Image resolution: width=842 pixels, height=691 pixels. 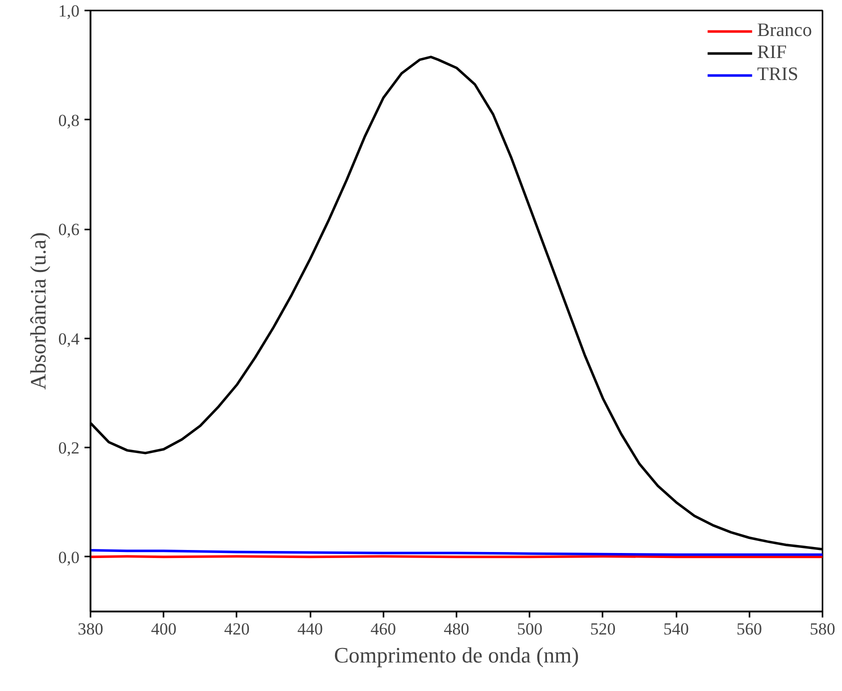 What do you see at coordinates (310, 629) in the screenshot?
I see `x-tick-label: 440` at bounding box center [310, 629].